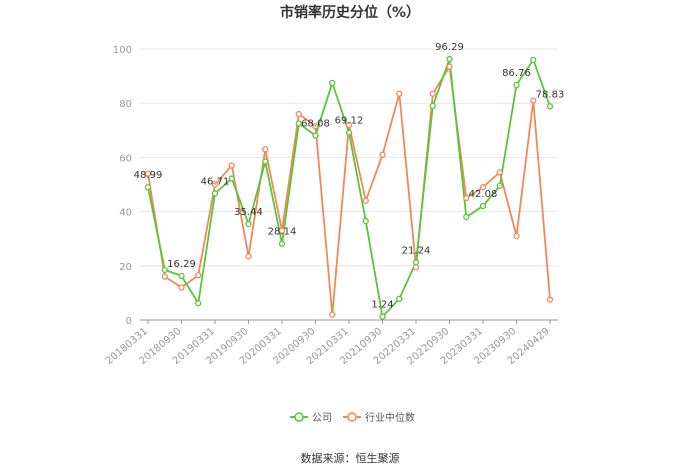  I want to click on data-label: 48.99, so click(148, 175).